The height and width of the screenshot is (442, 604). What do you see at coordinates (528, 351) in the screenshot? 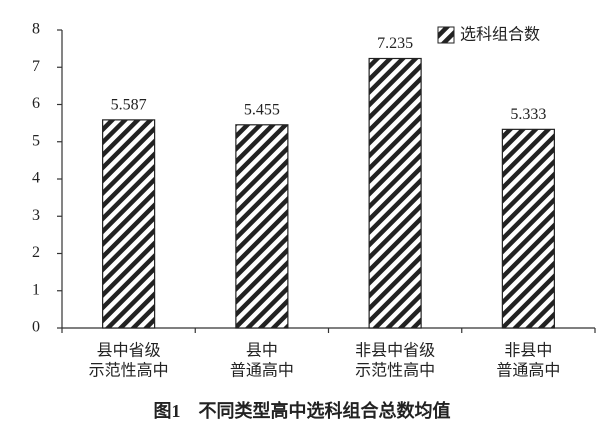
I see `x-tick-label: 非县中` at bounding box center [528, 351].